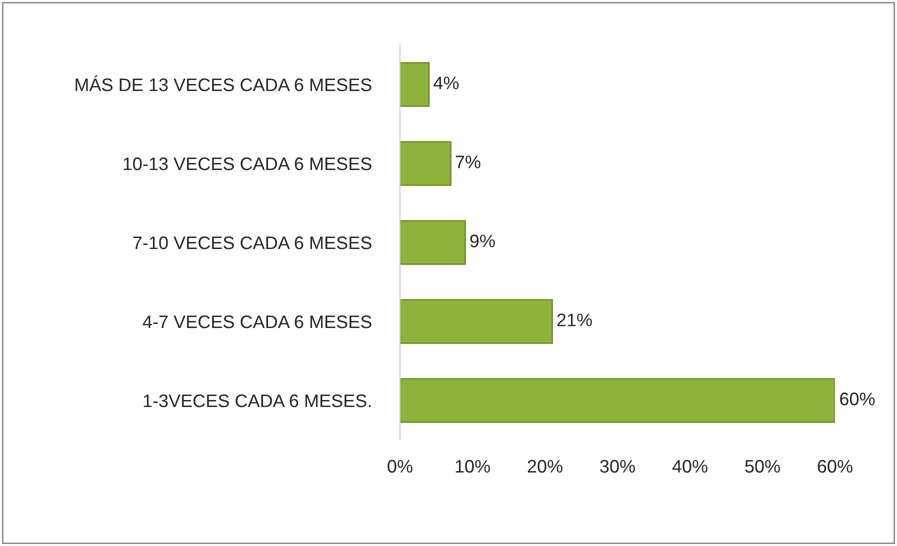 Image resolution: width=897 pixels, height=546 pixels. I want to click on data-label: 60%, so click(857, 399).